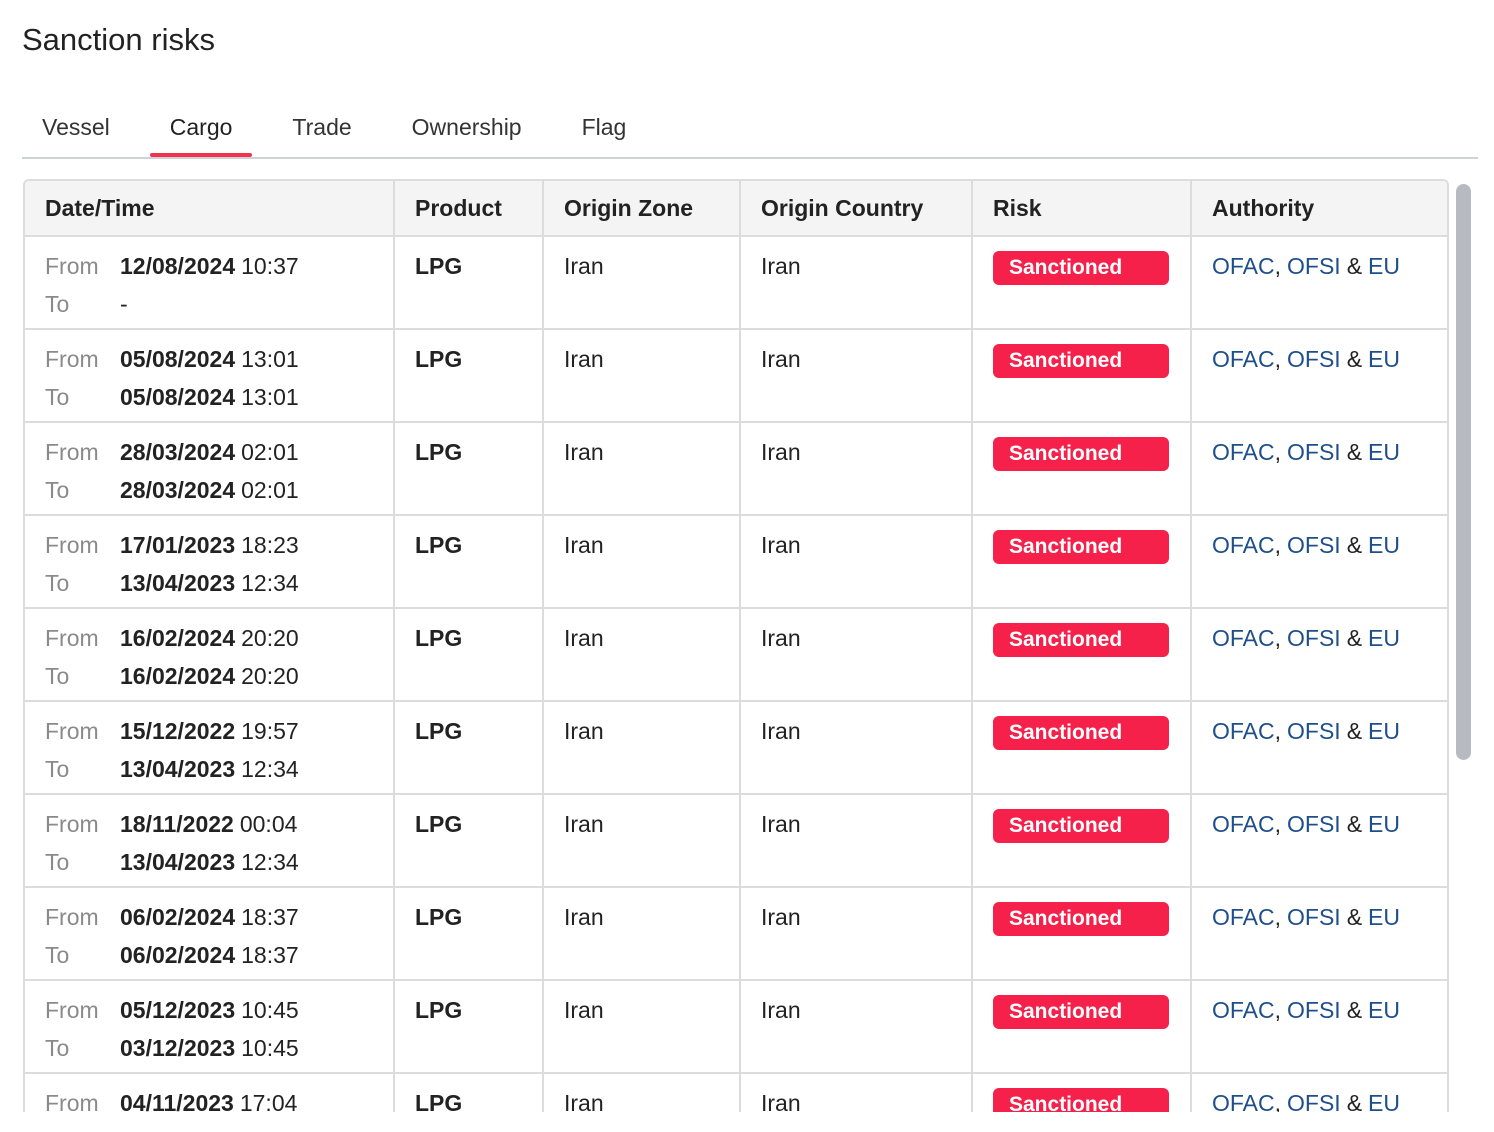  What do you see at coordinates (270, 917) in the screenshot?
I see `from-time: 18:37` at bounding box center [270, 917].